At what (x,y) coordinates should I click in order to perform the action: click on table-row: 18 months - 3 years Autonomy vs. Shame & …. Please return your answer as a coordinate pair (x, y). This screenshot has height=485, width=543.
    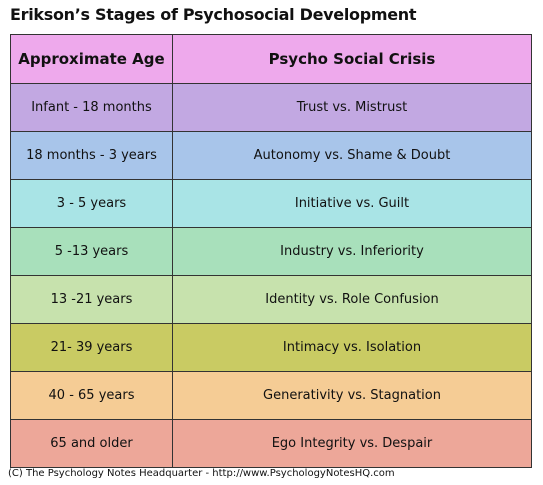
    Looking at the image, I should click on (271, 155).